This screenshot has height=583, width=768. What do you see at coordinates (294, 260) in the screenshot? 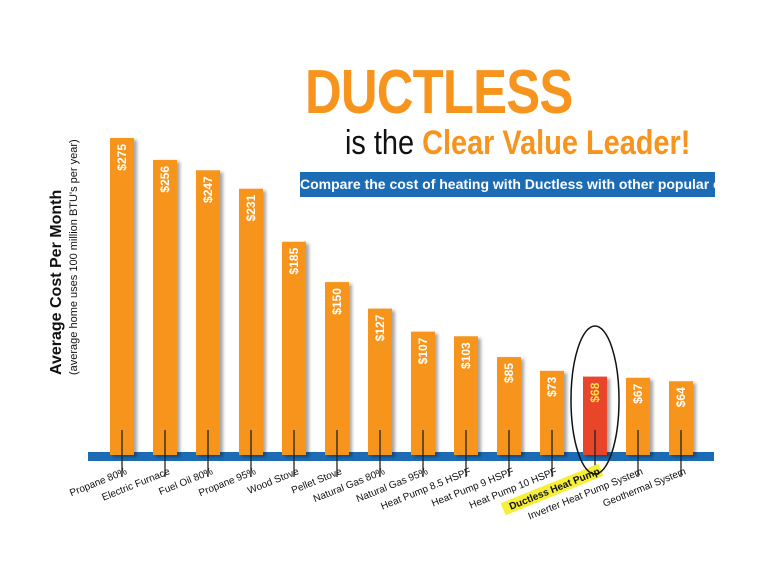
I see `data-label: $185` at bounding box center [294, 260].